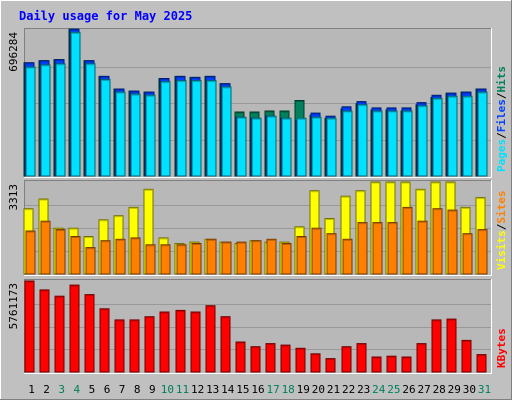 The width and height of the screenshot is (512, 400). I want to click on day-label: 6, so click(107, 389).